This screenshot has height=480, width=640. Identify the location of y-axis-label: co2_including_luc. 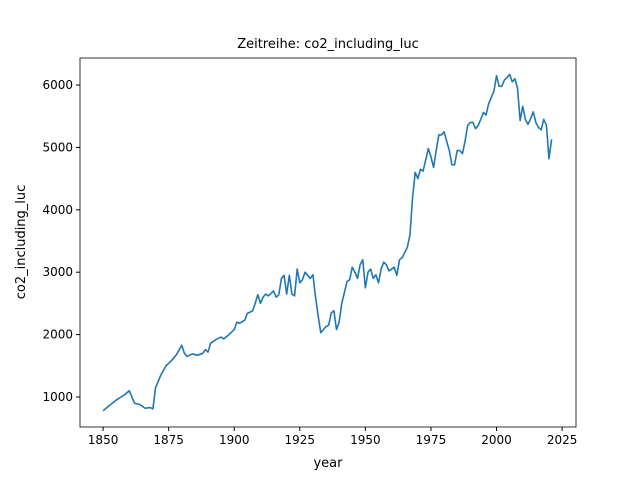
(21, 242).